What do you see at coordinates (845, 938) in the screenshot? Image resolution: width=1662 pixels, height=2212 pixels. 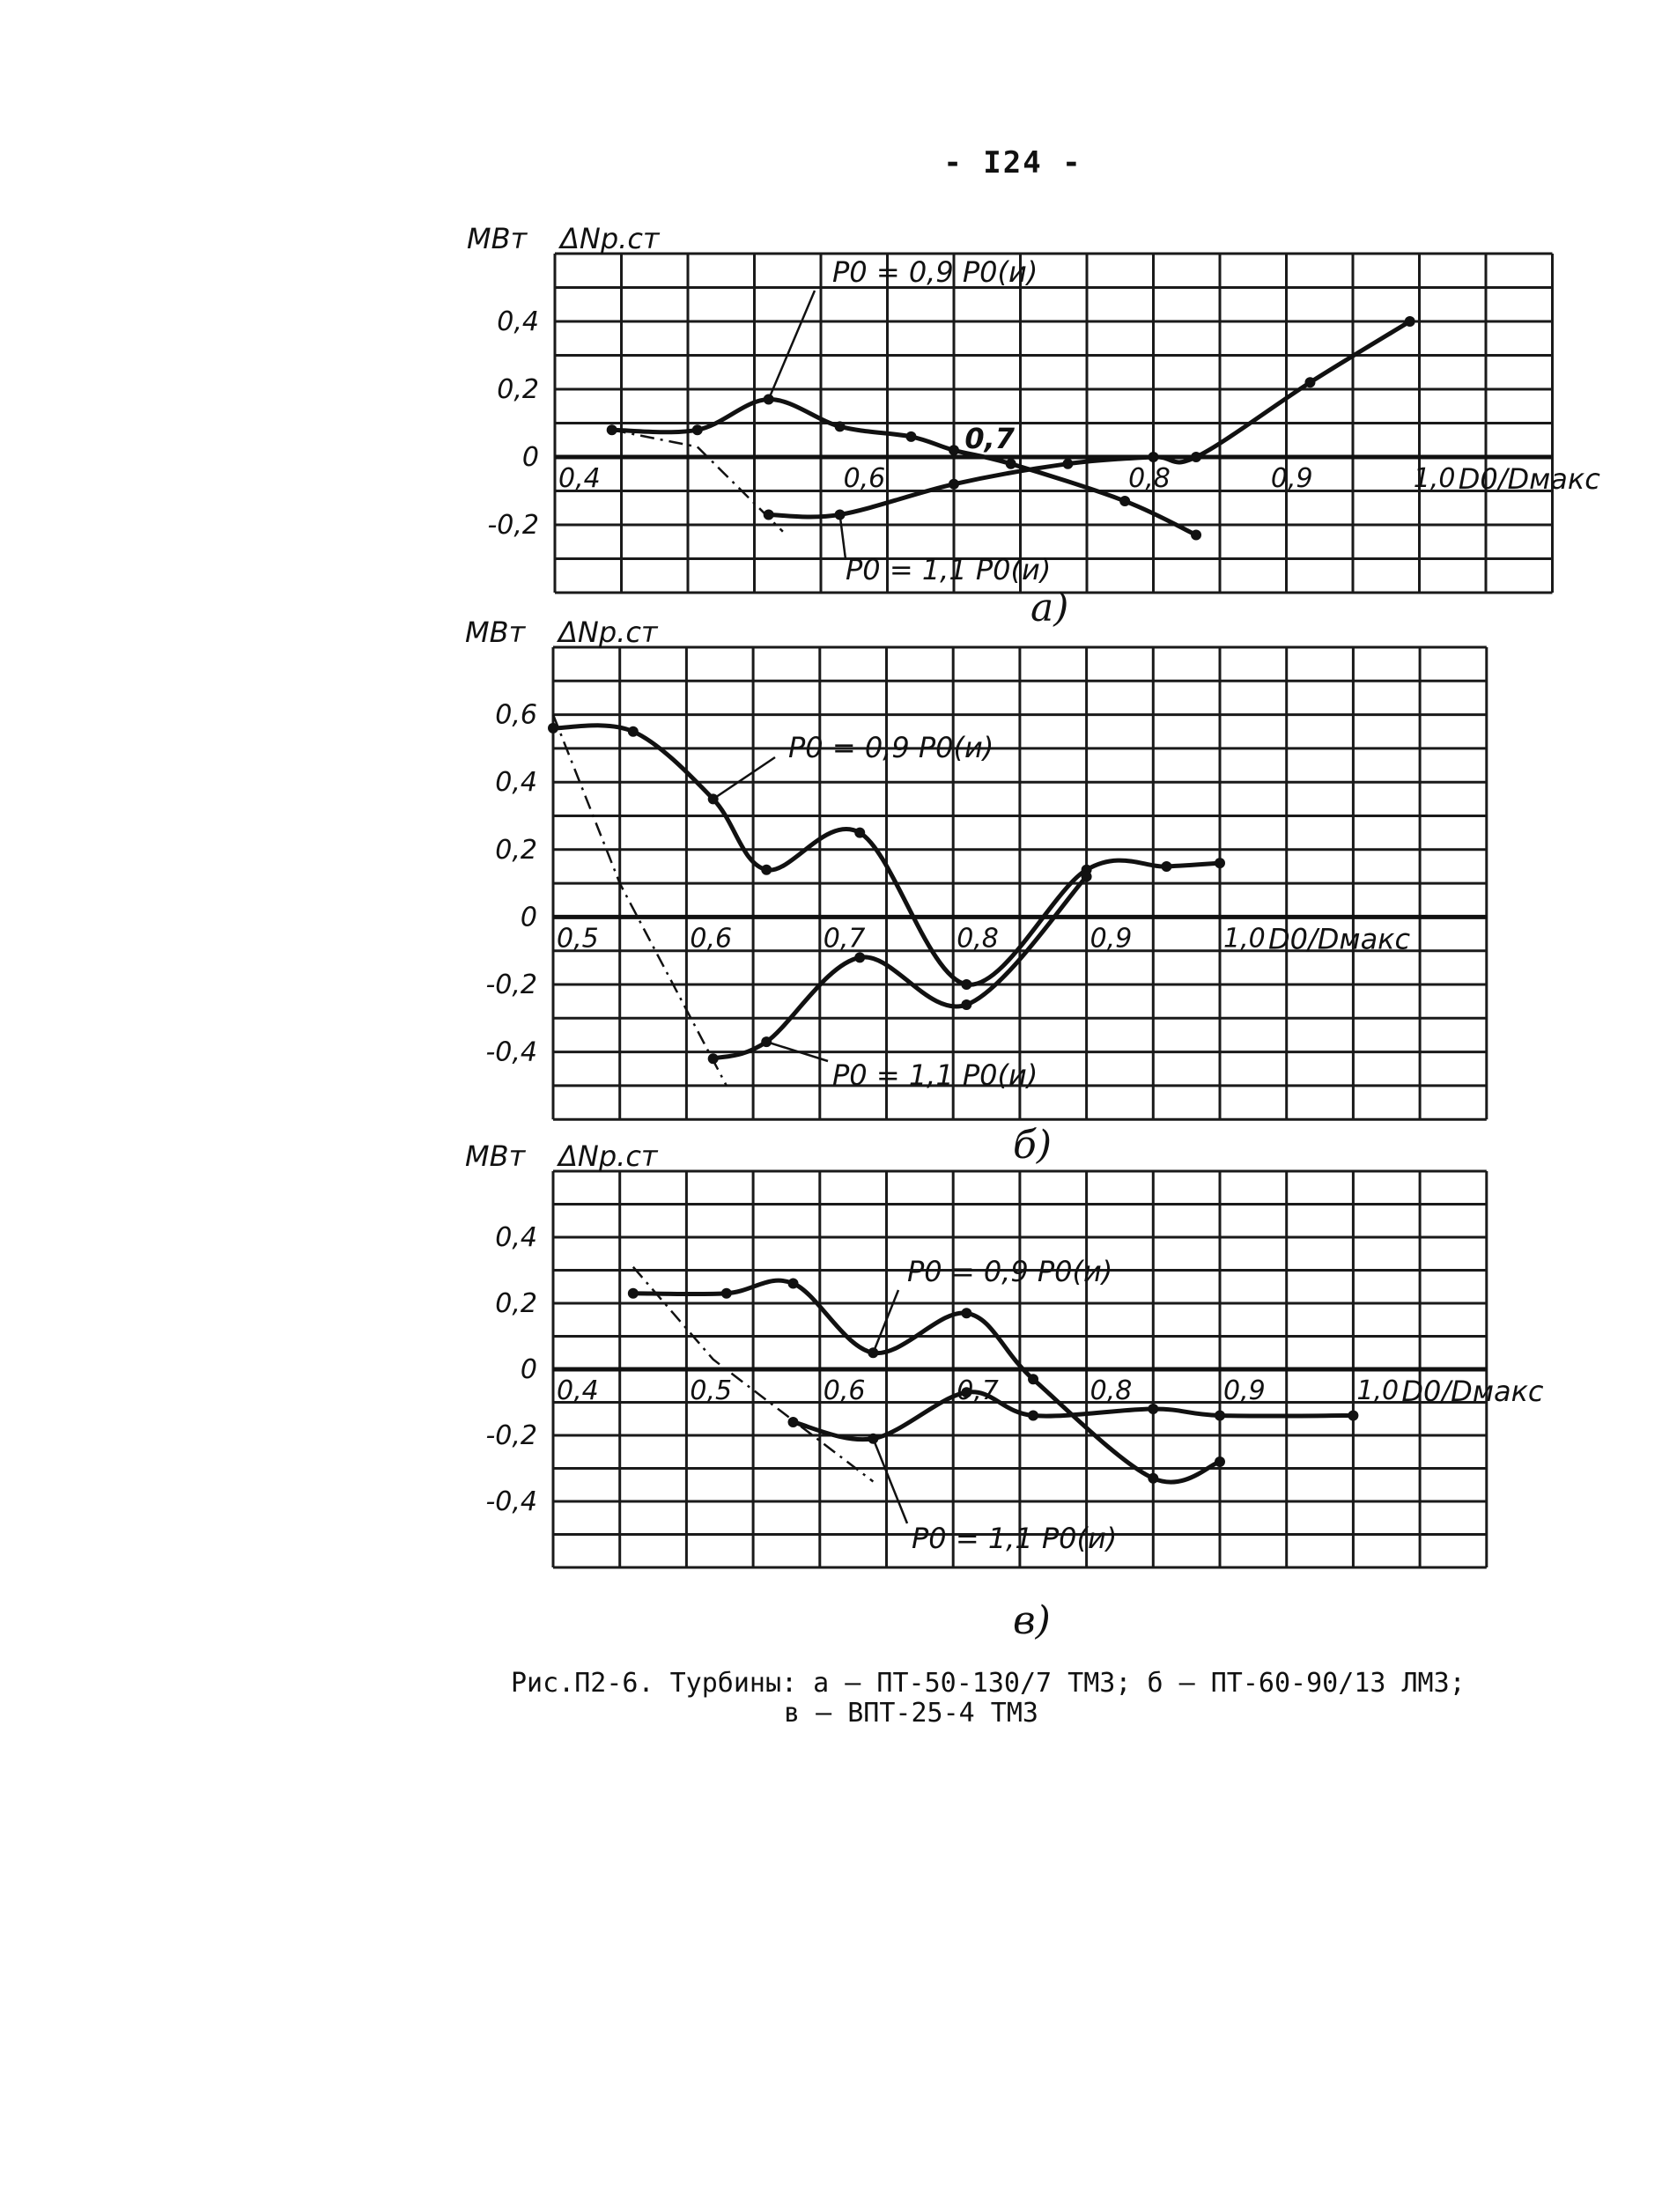 I see `panel-2-x-tick: 0,7` at bounding box center [845, 938].